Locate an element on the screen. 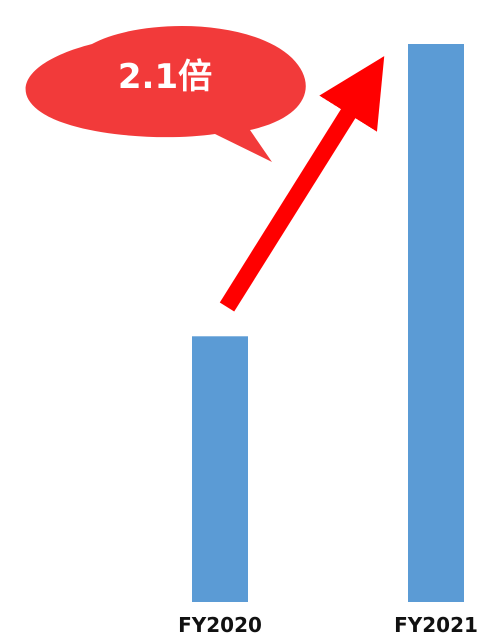  category-labels: FY2020 FY2021 is located at coordinates (328, 625).